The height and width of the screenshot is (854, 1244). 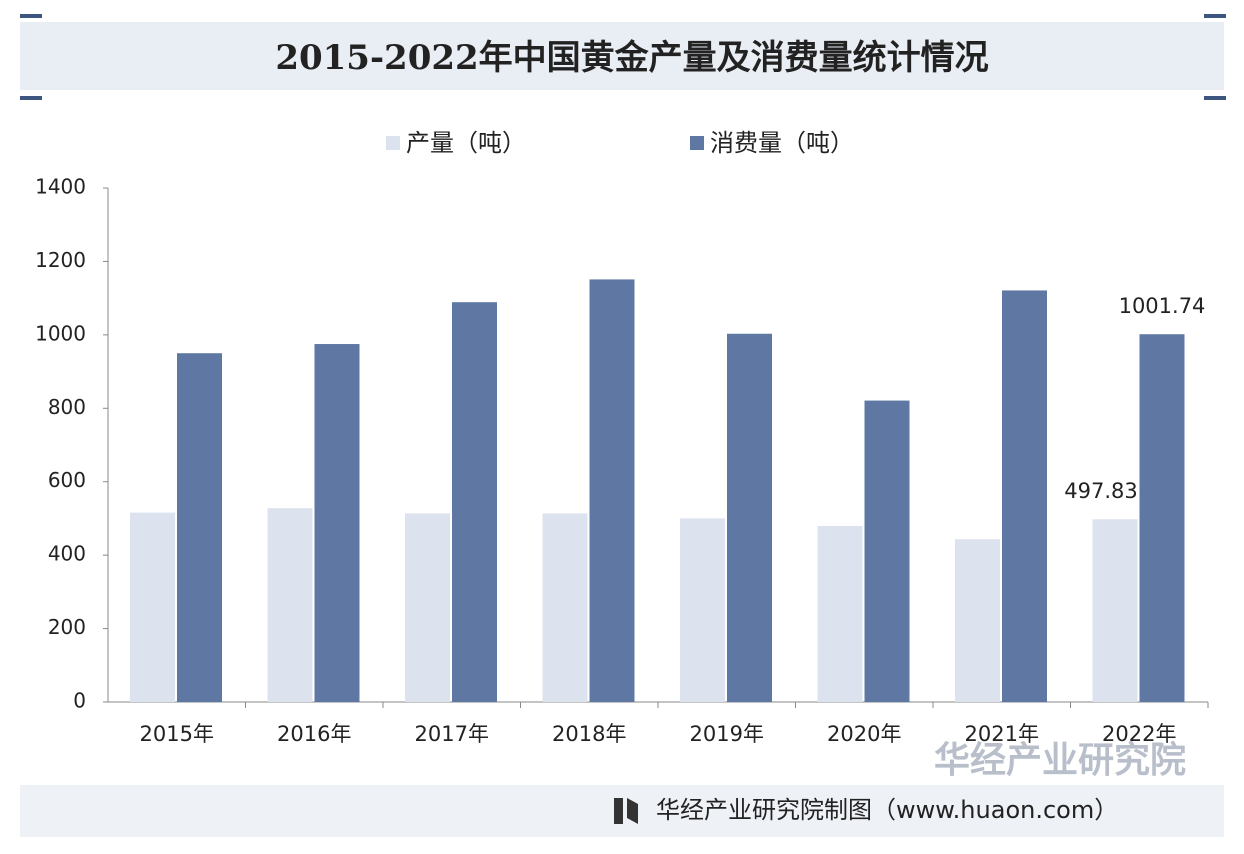 What do you see at coordinates (452, 734) in the screenshot?
I see `x-tick-label: 2017年` at bounding box center [452, 734].